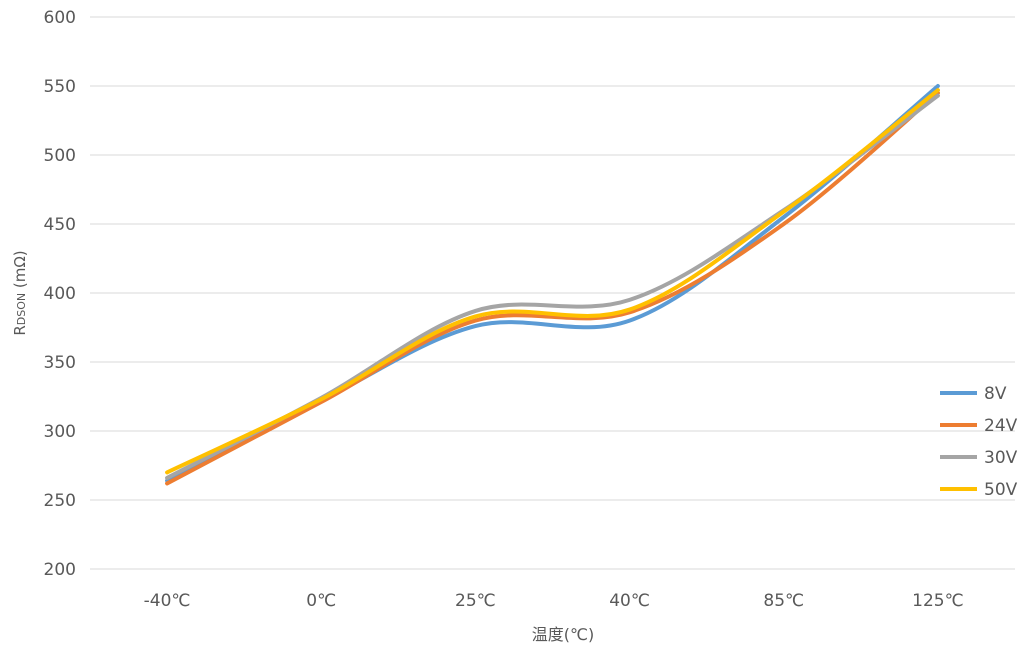 This screenshot has width=1024, height=650. What do you see at coordinates (60, 363) in the screenshot?
I see `y-tick-label: 350` at bounding box center [60, 363].